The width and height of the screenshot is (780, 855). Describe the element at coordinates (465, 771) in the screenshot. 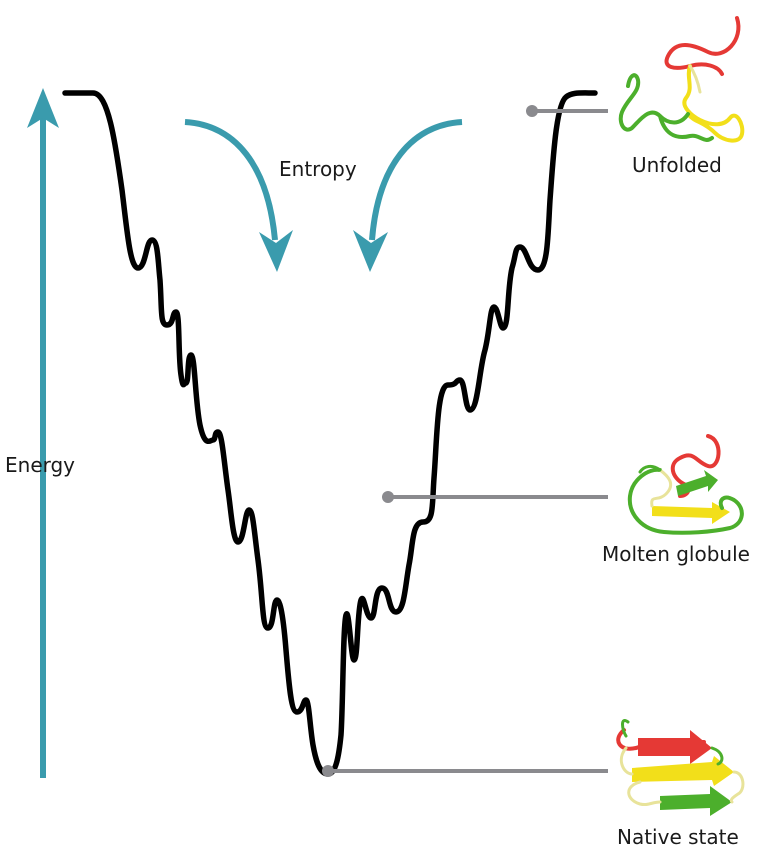

I see `native-state-leader-line` at that location.